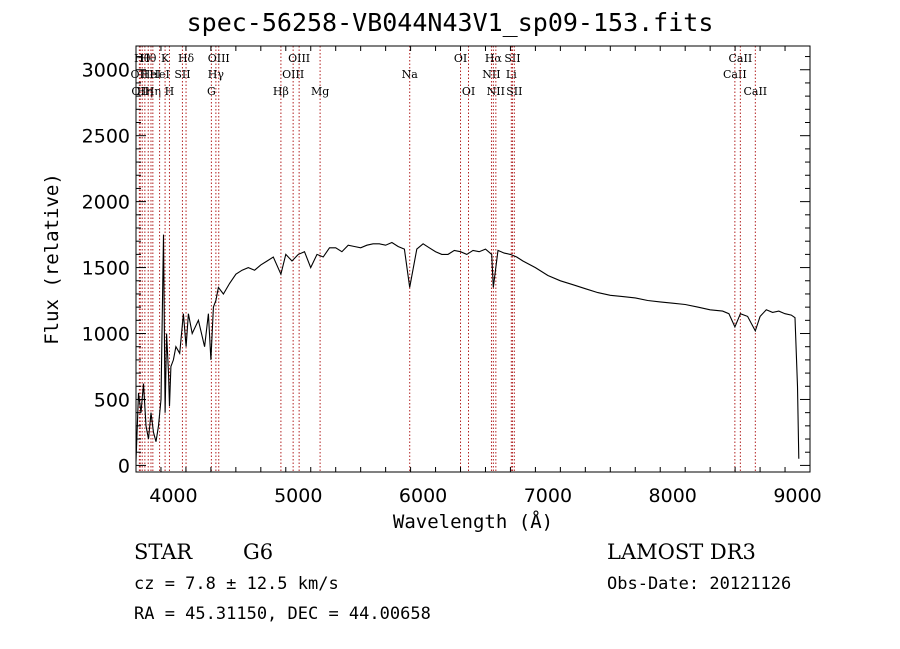  What do you see at coordinates (282, 614) in the screenshot?
I see `coordinates-text: RA = 45.31150, DEC = 44.00658` at bounding box center [282, 614].